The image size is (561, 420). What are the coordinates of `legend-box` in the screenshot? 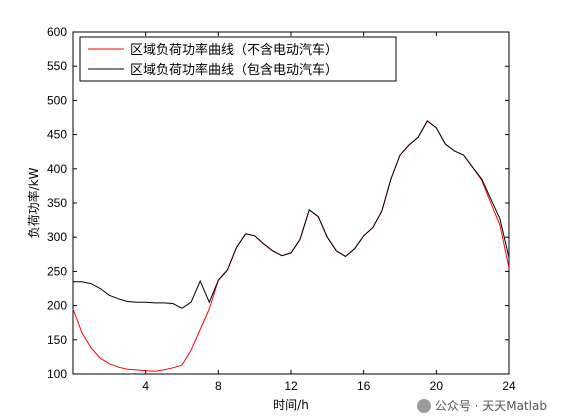 It's located at (238, 59).